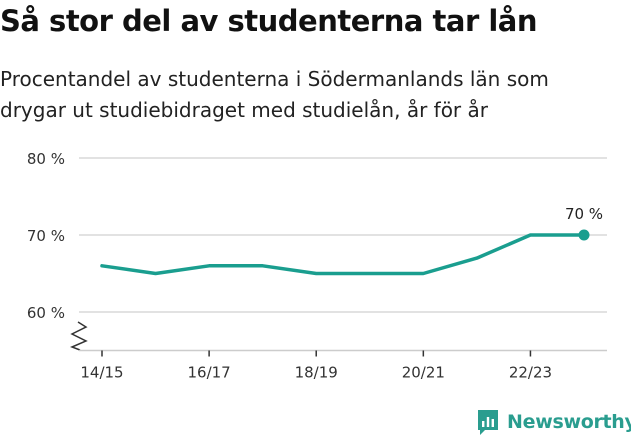 Image resolution: width=631 pixels, height=439 pixels. I want to click on data-point, so click(584, 235).